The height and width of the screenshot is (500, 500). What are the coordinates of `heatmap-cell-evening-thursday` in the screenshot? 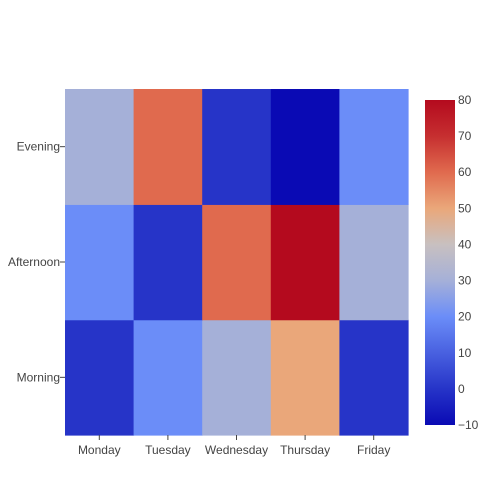 It's located at (305, 147).